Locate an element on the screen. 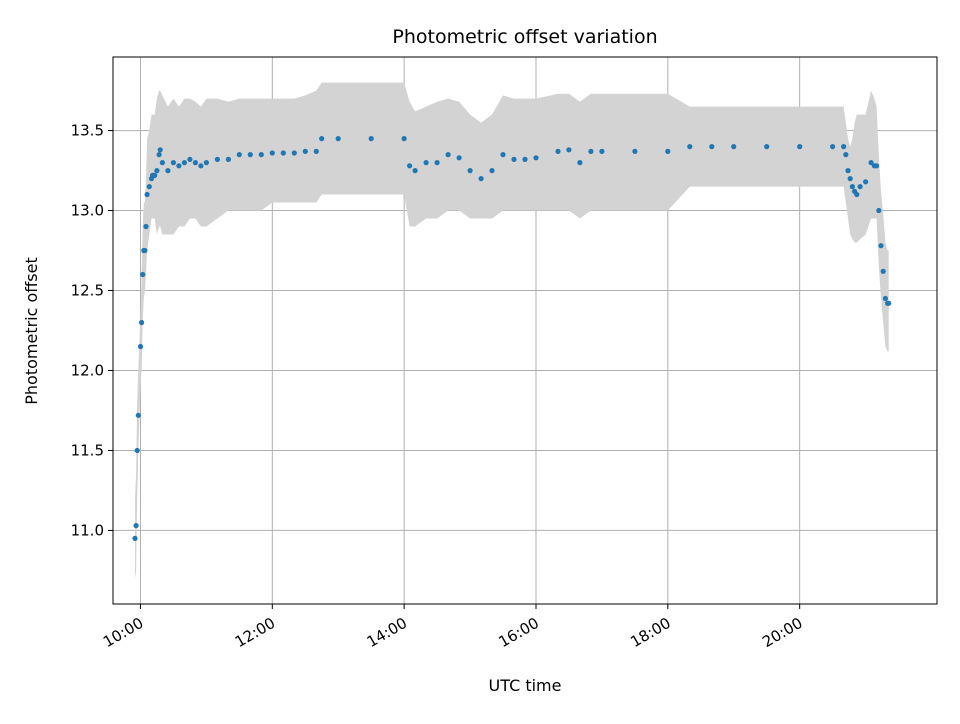  x-axis-label: UTC time is located at coordinates (525, 685).